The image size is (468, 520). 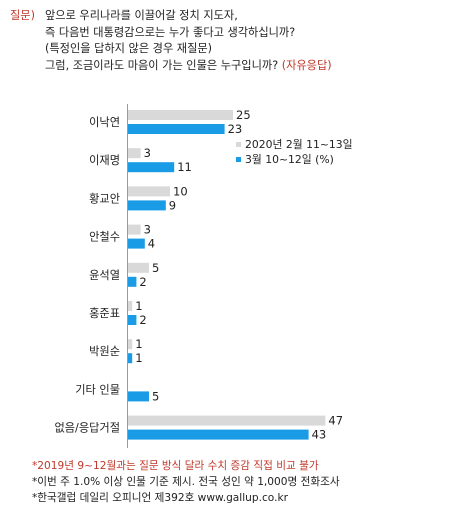 I want to click on question-text-2: 즉 다음번 대통령감으로는 누가 좋다고 생각하십니까?, so click(x=170, y=32).